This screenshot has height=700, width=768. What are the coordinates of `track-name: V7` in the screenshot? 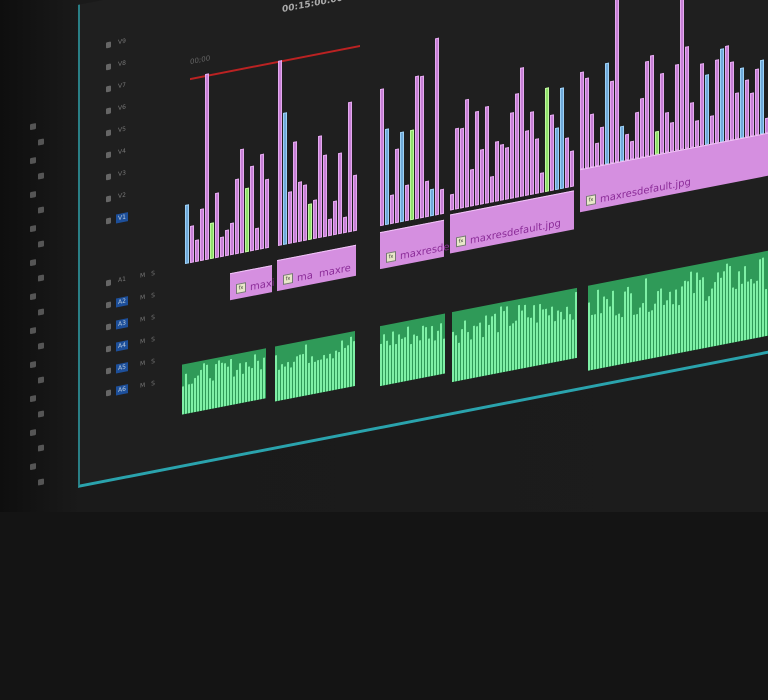 It's located at (122, 86).